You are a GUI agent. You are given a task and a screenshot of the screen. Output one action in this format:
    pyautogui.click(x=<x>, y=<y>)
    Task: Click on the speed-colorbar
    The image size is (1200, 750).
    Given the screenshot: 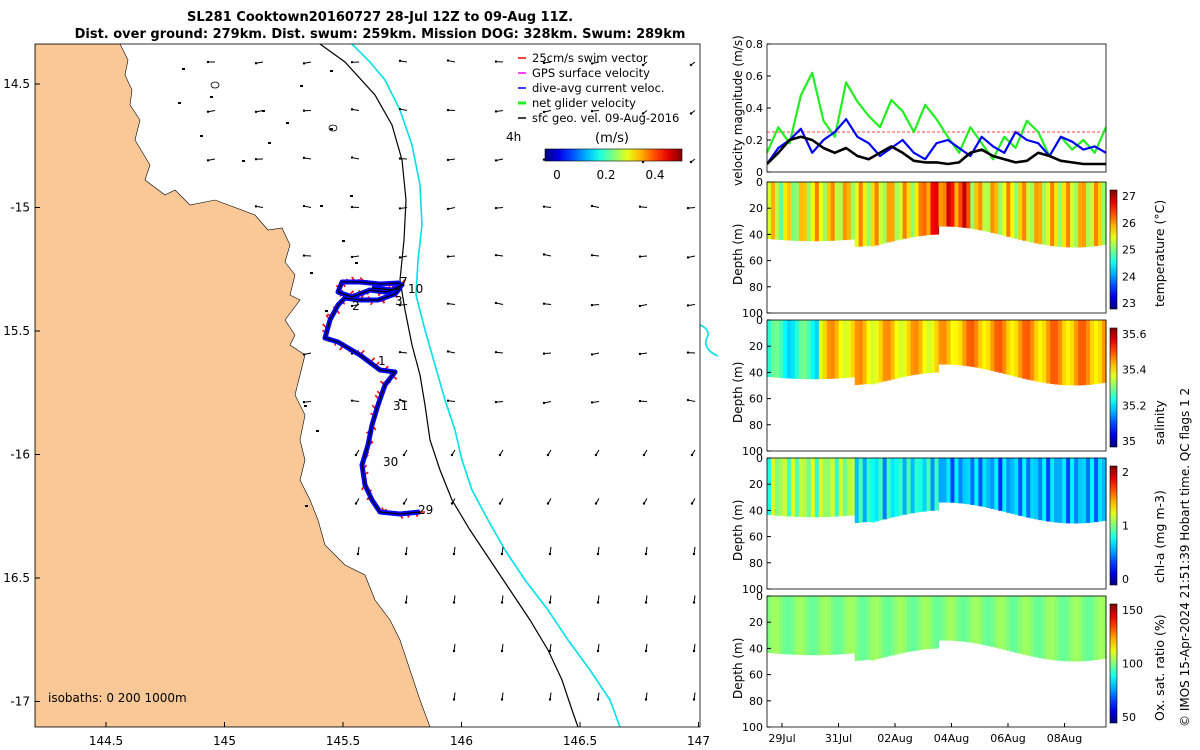 What is the action you would take?
    pyautogui.click(x=613, y=155)
    